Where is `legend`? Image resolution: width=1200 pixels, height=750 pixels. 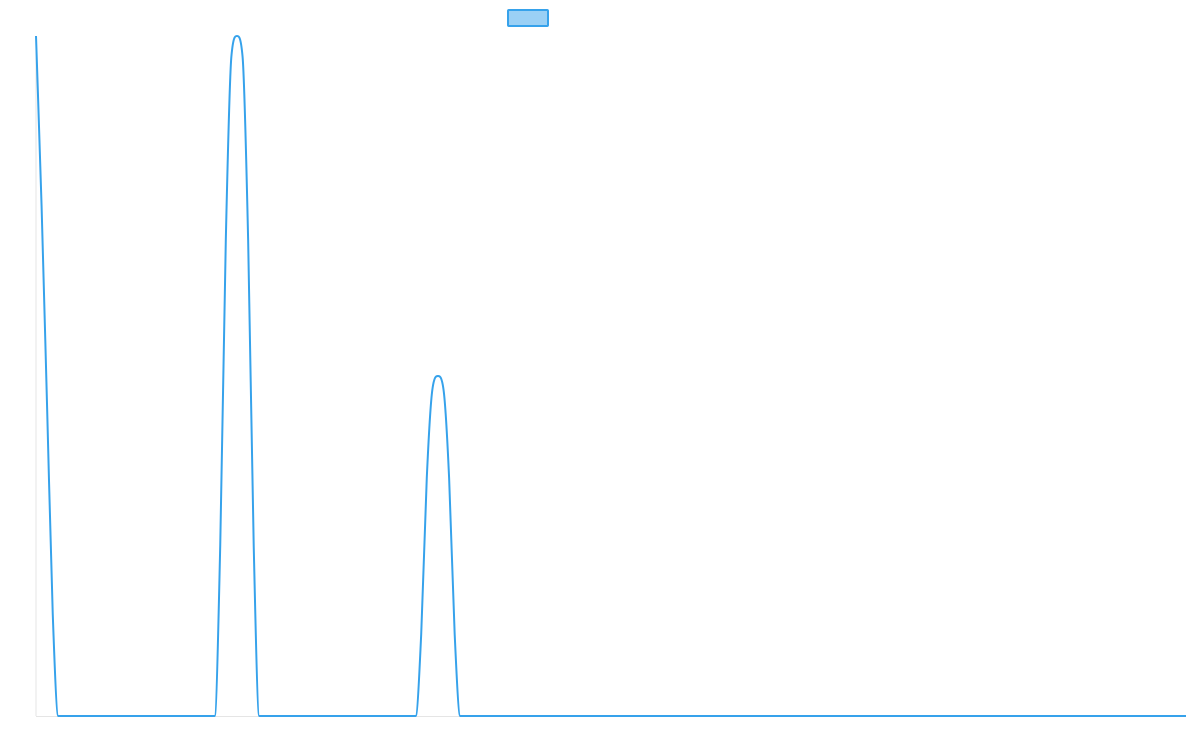 legend is located at coordinates (528, 18).